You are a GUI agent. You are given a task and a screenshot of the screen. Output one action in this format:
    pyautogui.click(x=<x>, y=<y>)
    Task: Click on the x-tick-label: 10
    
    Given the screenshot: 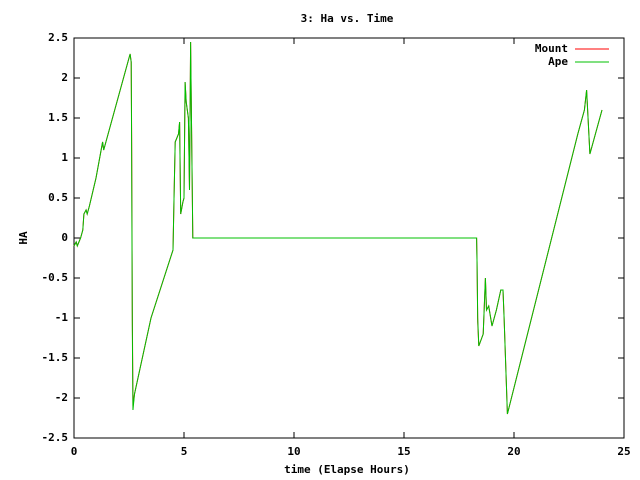 What is the action you would take?
    pyautogui.click(x=293, y=451)
    